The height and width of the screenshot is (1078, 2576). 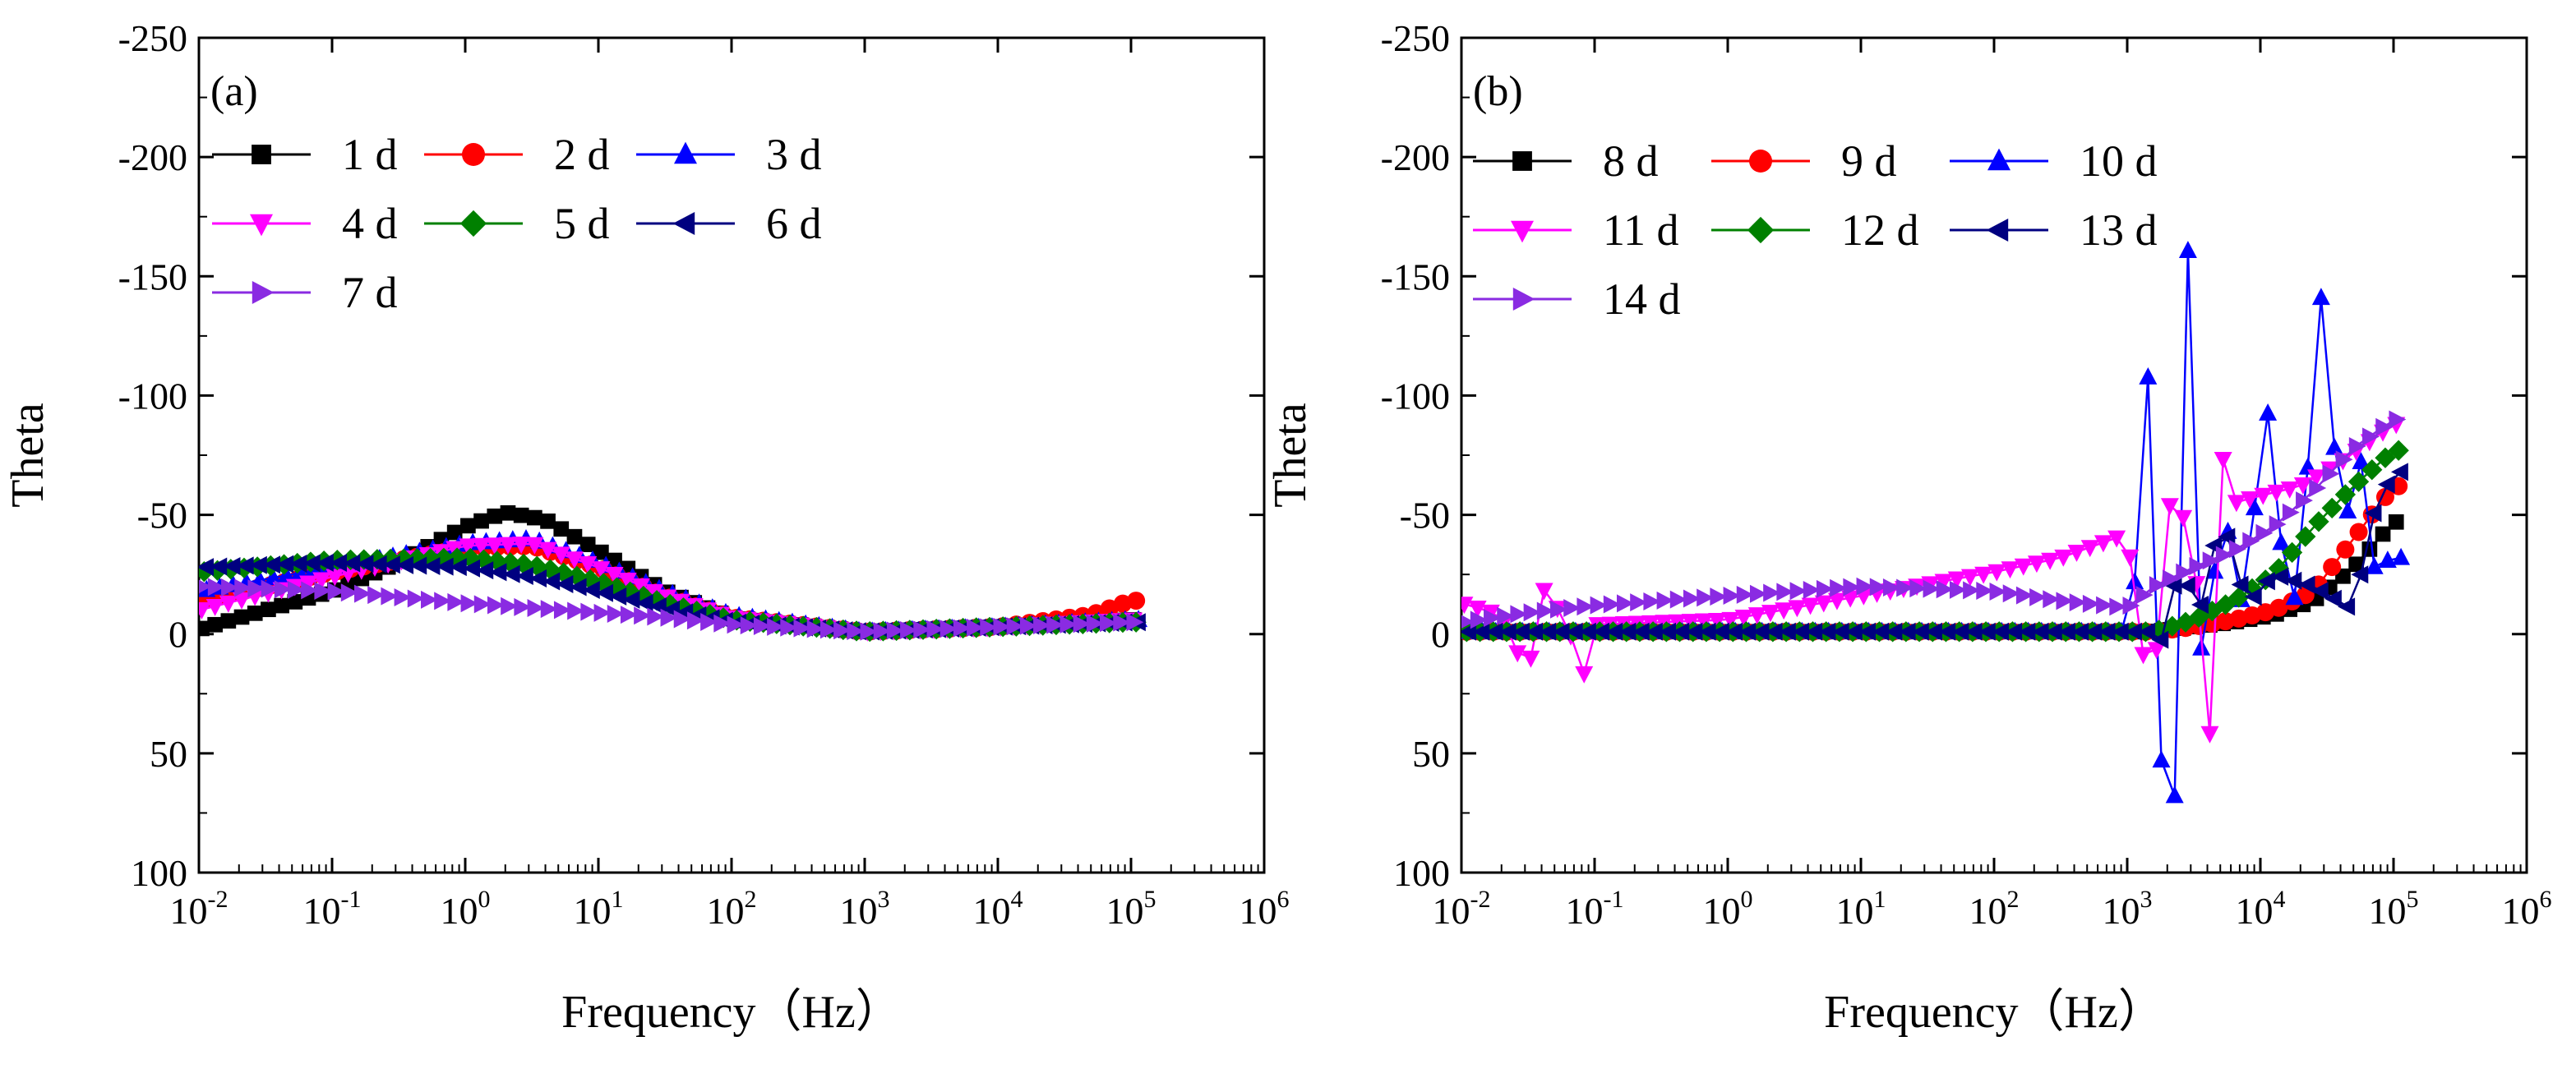 What do you see at coordinates (998, 909) in the screenshot?
I see `x-tick-label: 10⁴` at bounding box center [998, 909].